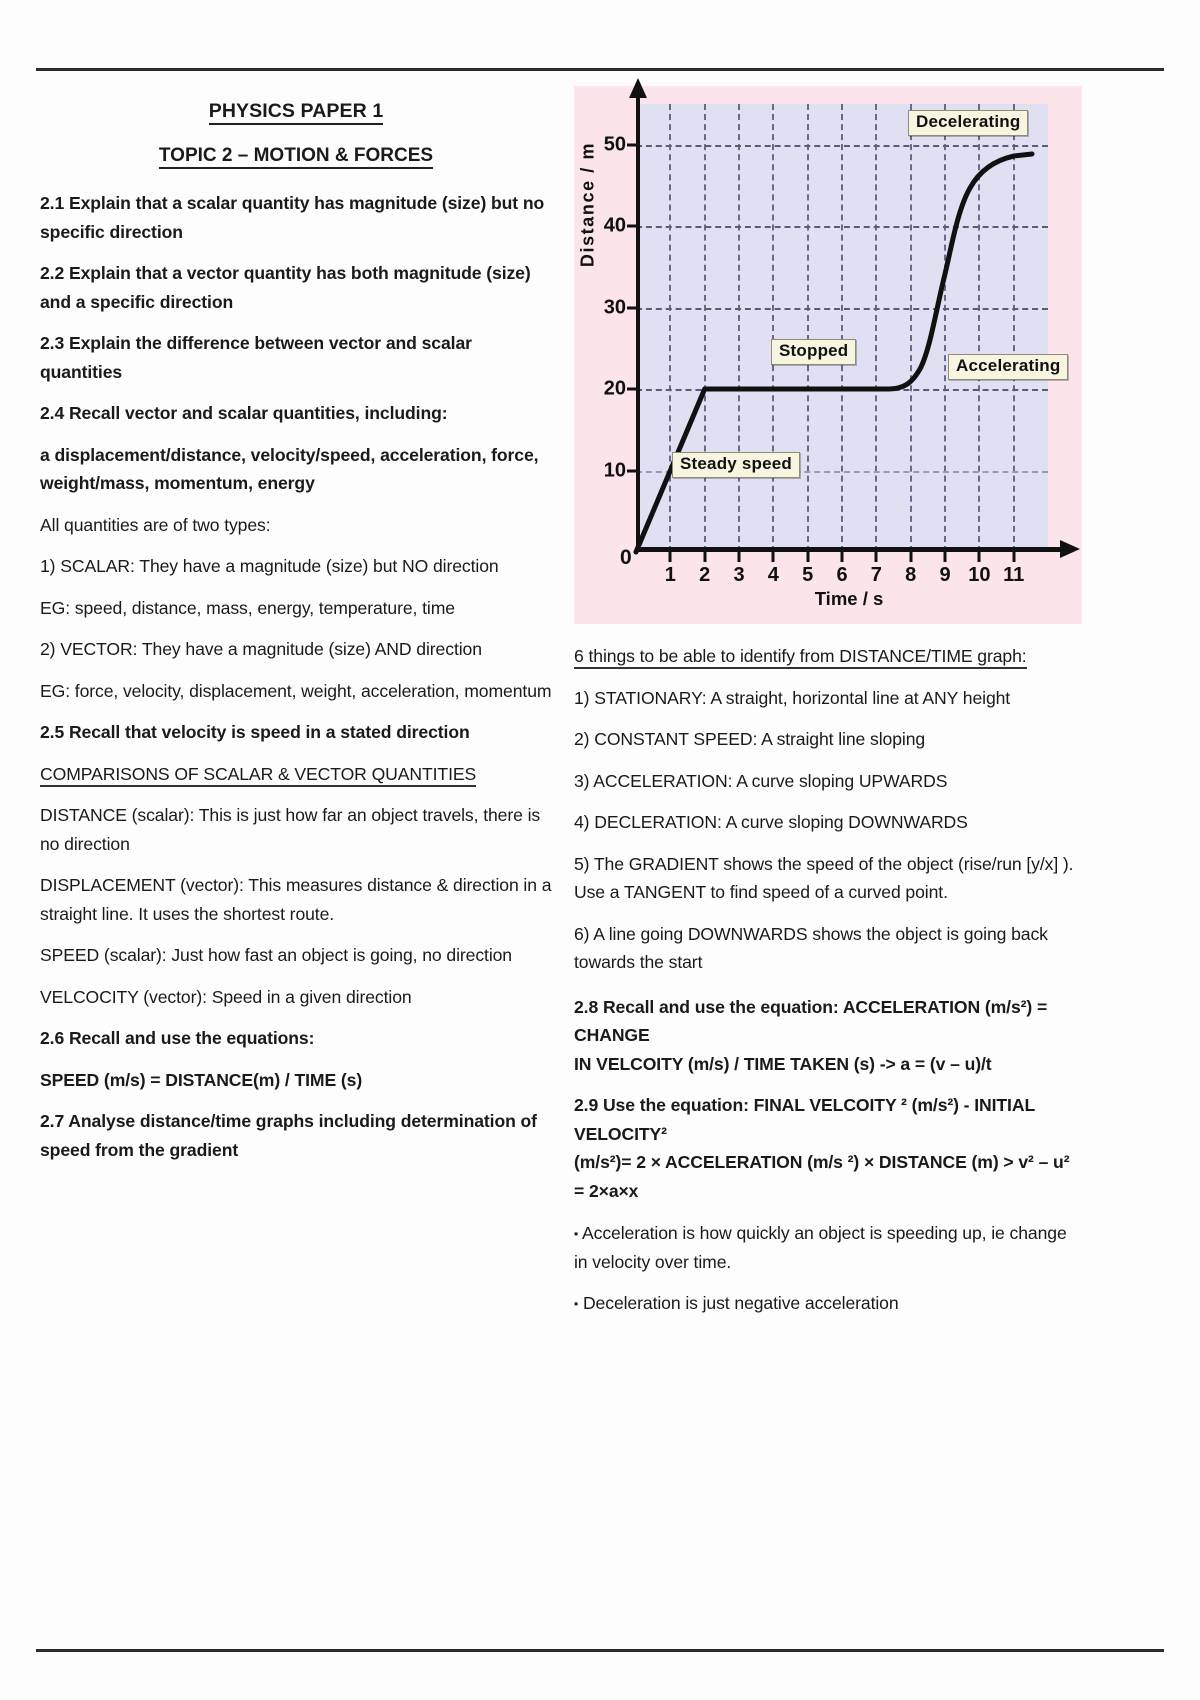 This screenshot has height=1700, width=1200. I want to click on x-tick-label-9: 9, so click(945, 575).